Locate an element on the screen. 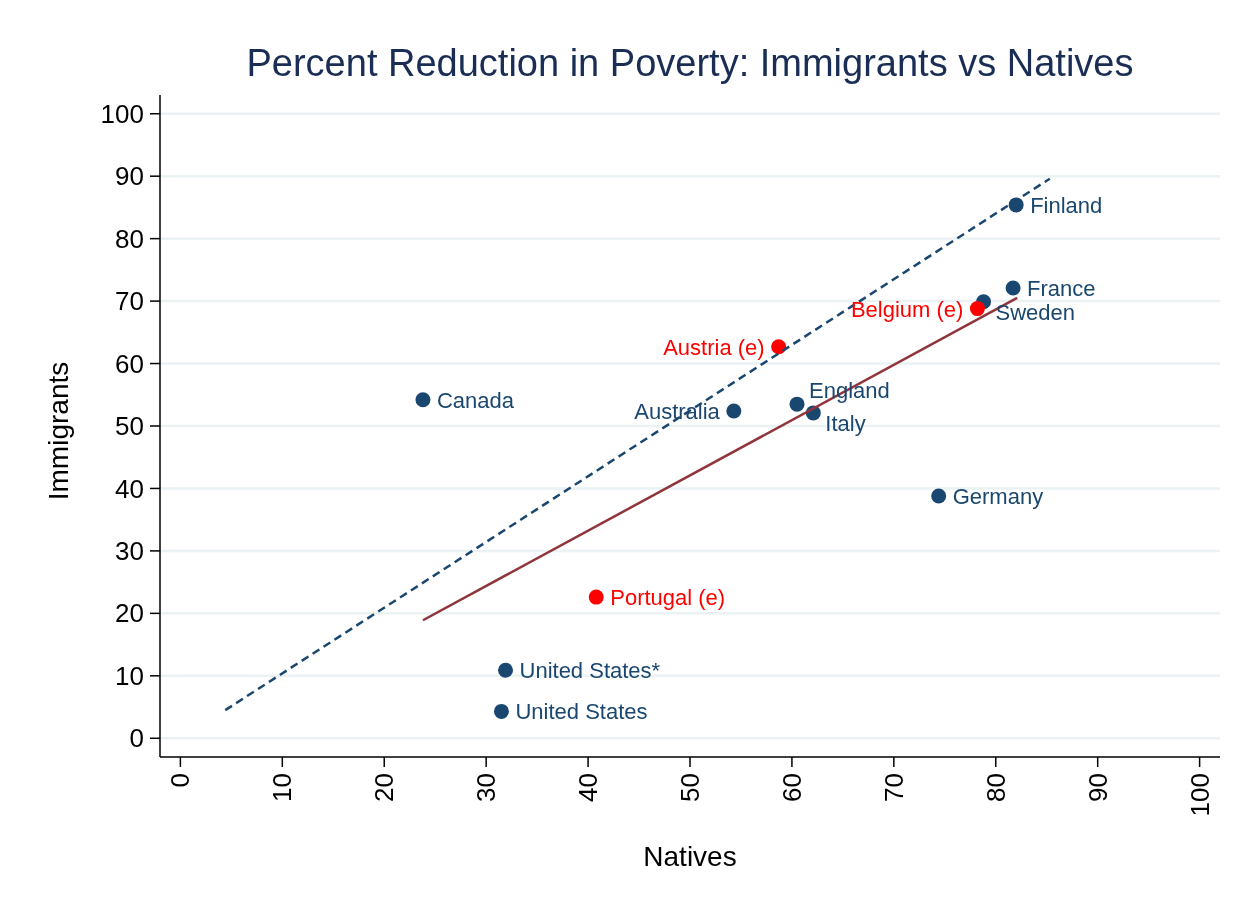 This screenshot has height=907, width=1249. annotation: Sweden is located at coordinates (1035, 312).